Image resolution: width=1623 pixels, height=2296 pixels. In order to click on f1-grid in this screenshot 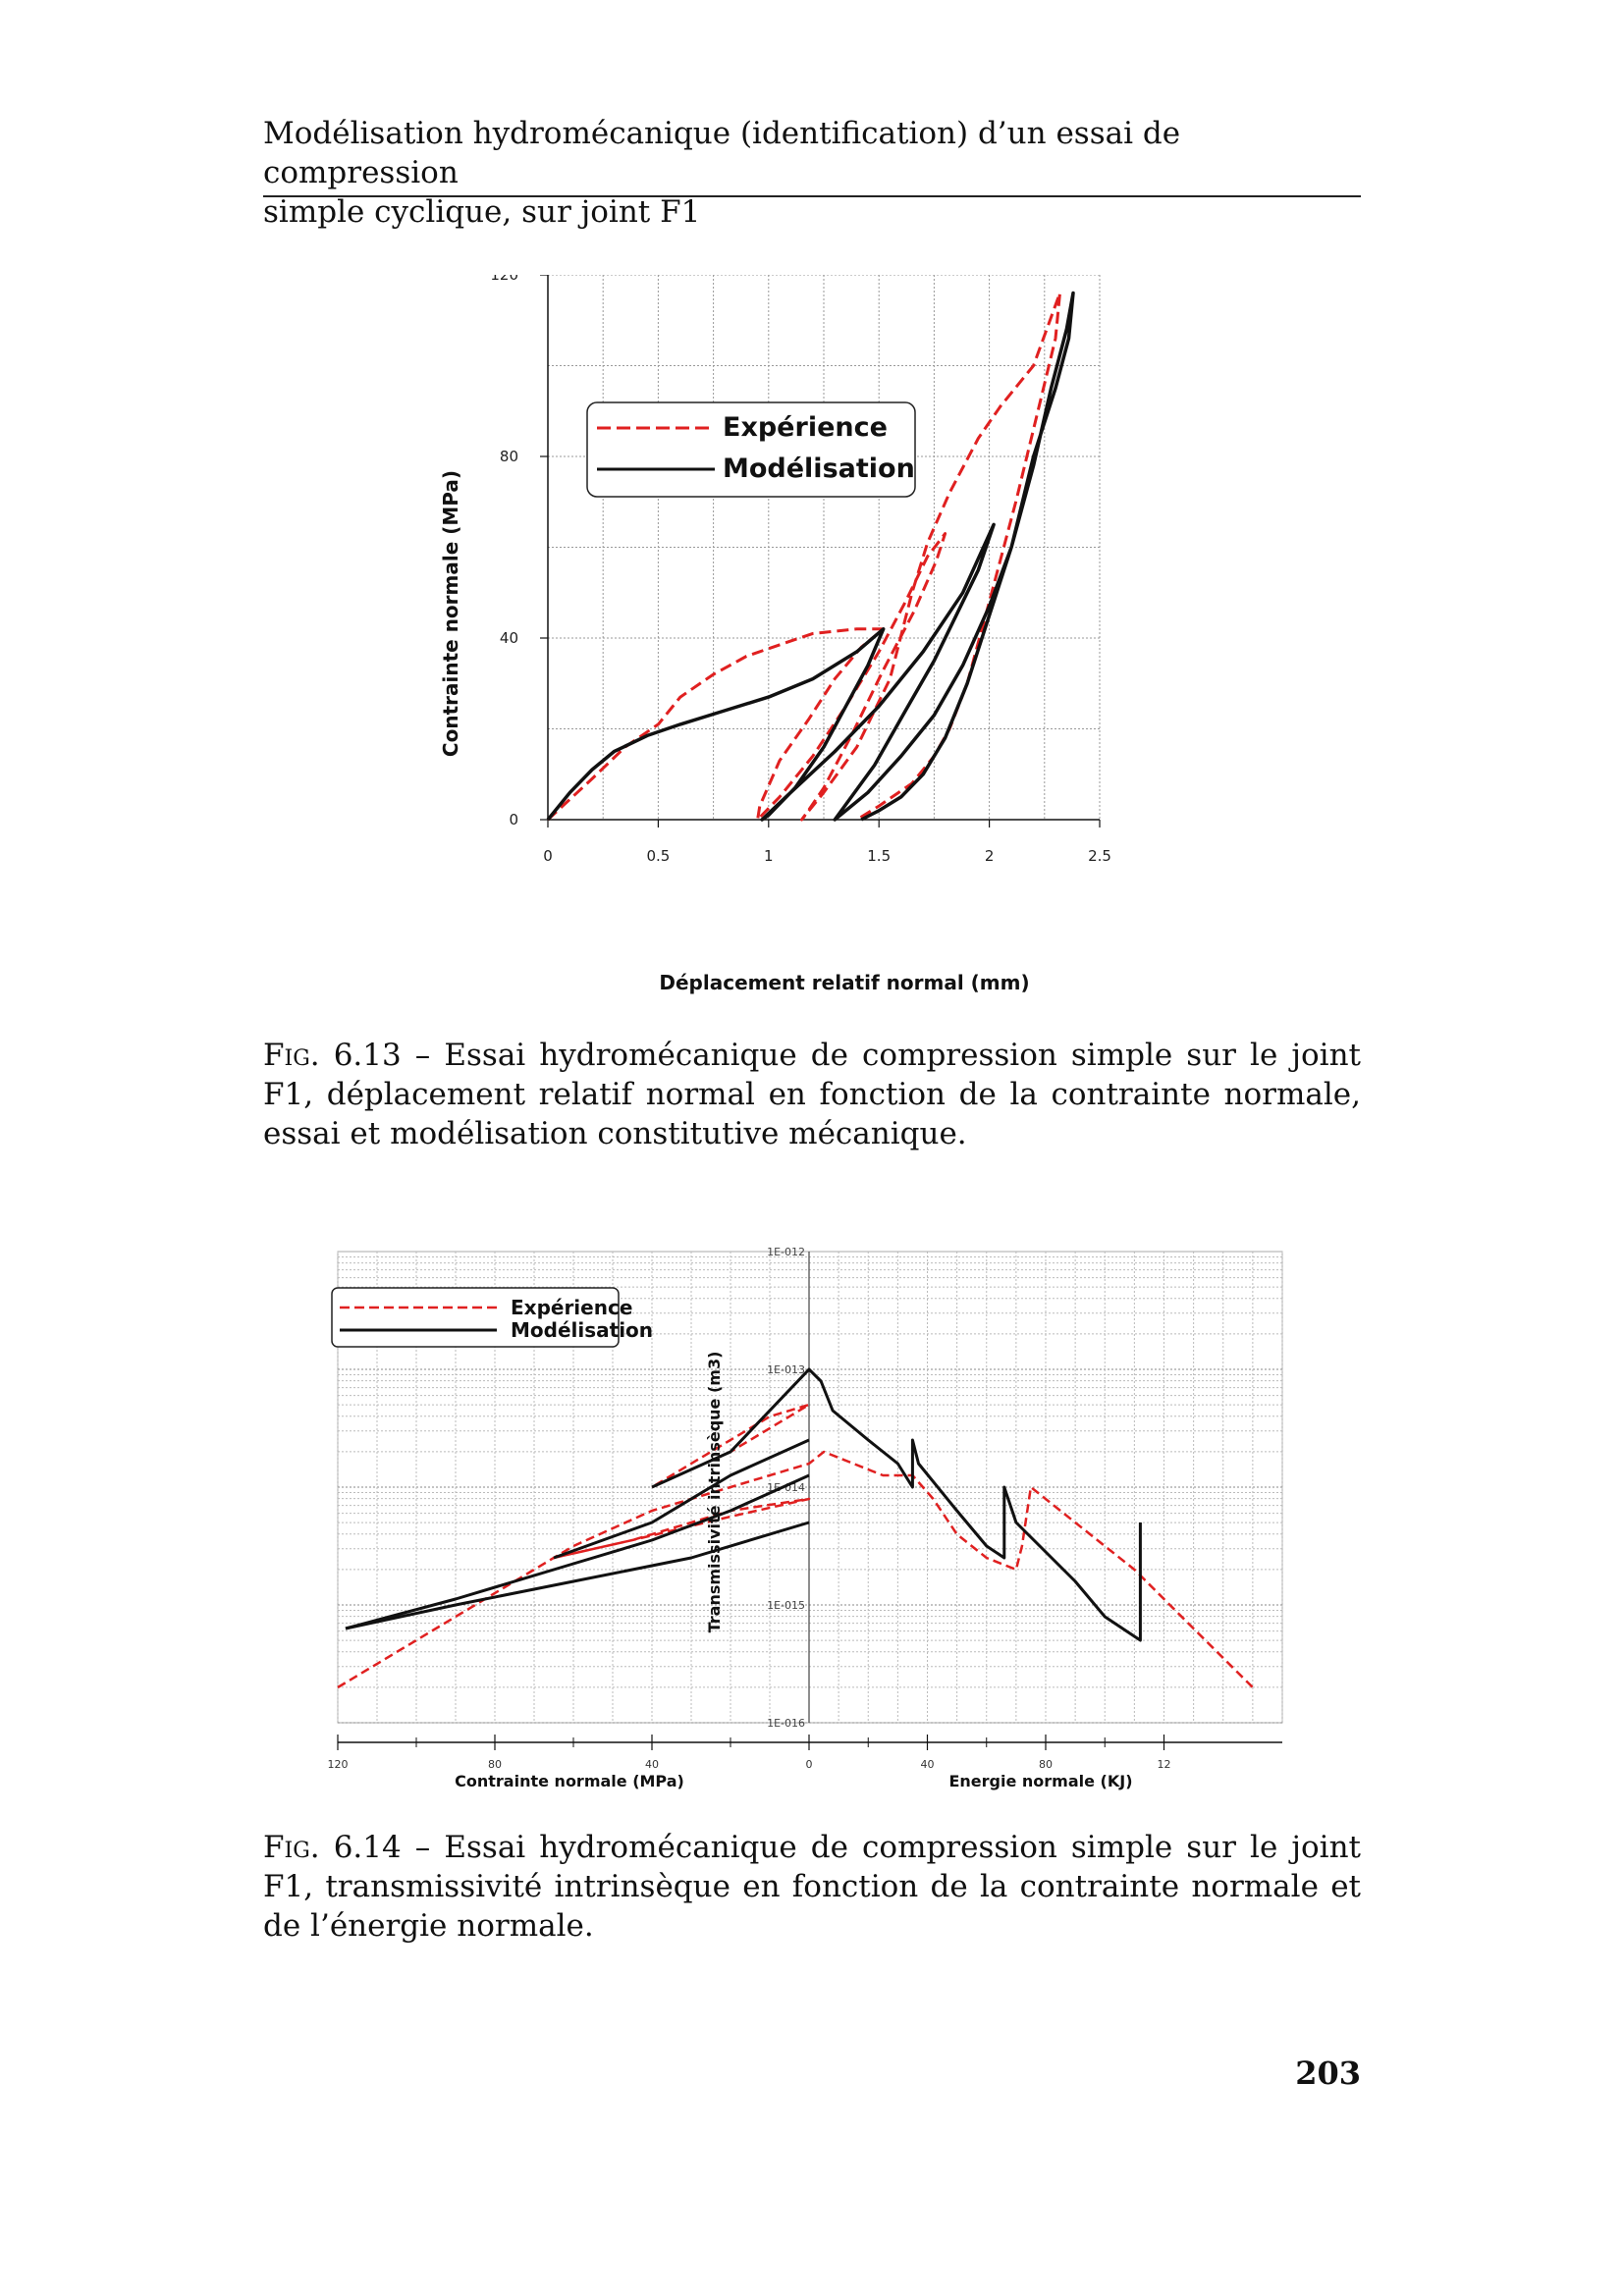, I will do `click(824, 548)`.